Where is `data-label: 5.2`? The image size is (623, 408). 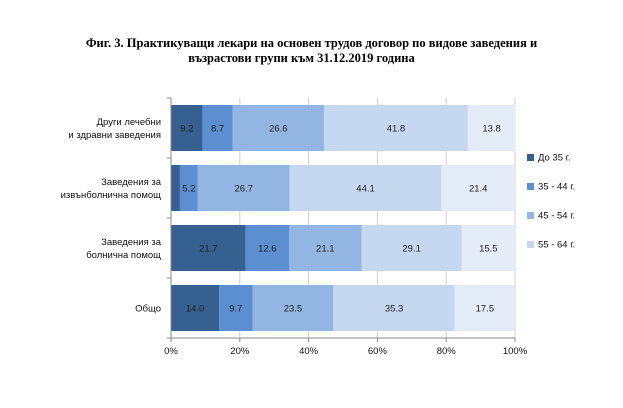
data-label: 5.2 is located at coordinates (188, 189).